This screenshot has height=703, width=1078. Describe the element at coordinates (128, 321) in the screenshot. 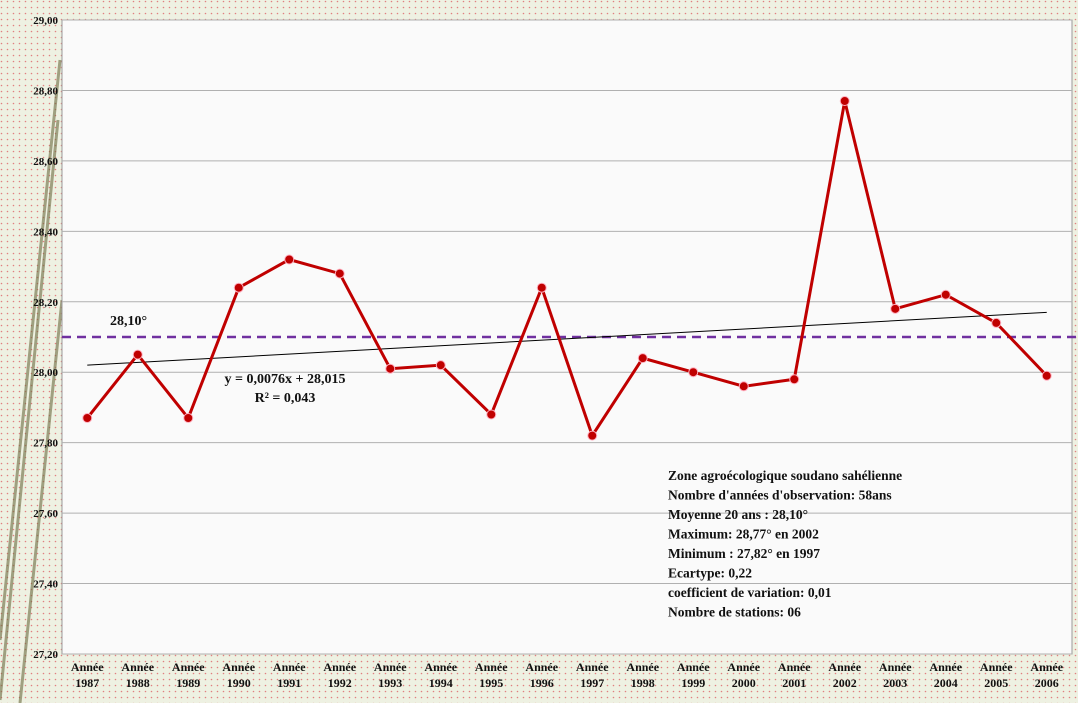

I see `mean-label: 28,10°` at that location.